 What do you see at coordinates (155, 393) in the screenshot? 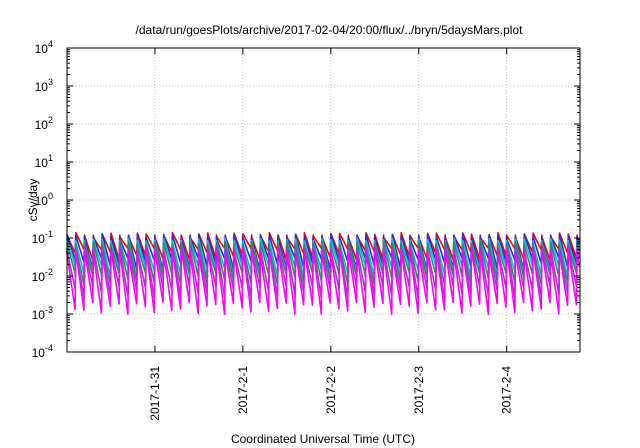
I see `x-tick-label: 2017-1-31` at bounding box center [155, 393].